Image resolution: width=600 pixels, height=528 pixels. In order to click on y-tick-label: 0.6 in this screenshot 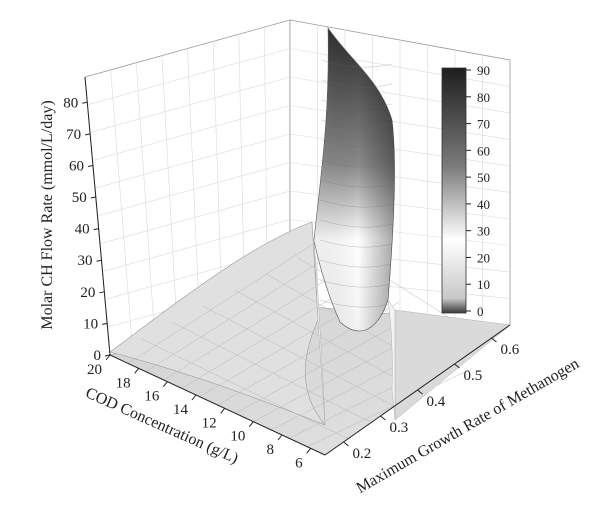, I will do `click(510, 350)`.